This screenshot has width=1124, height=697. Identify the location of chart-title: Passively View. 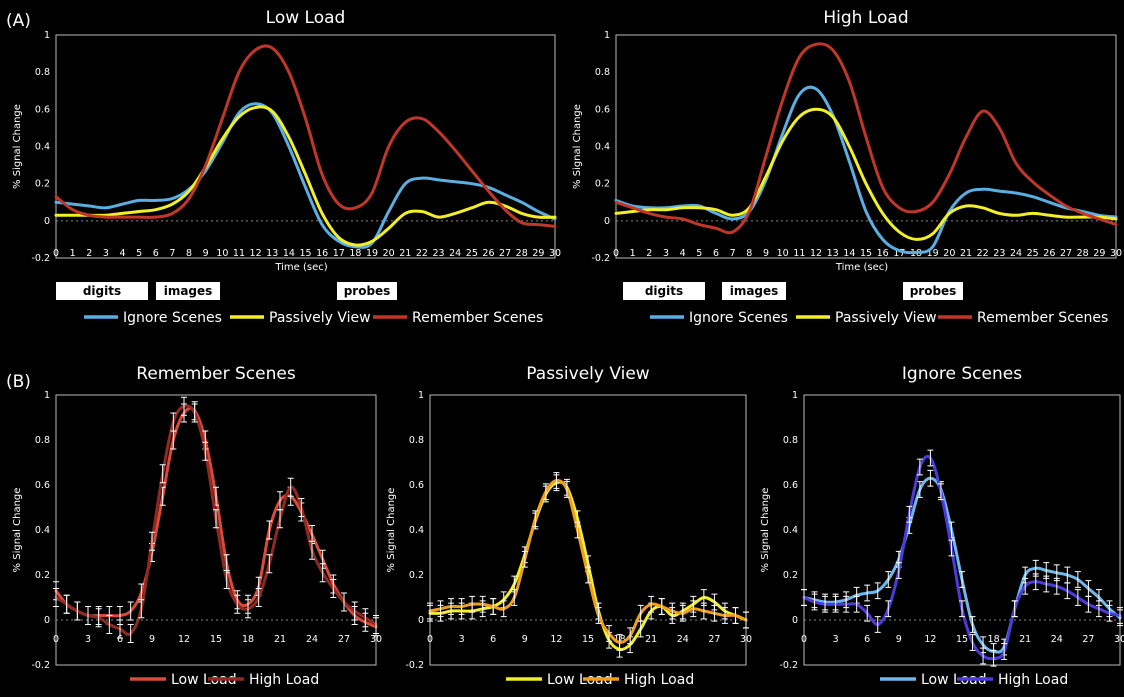
(587, 374).